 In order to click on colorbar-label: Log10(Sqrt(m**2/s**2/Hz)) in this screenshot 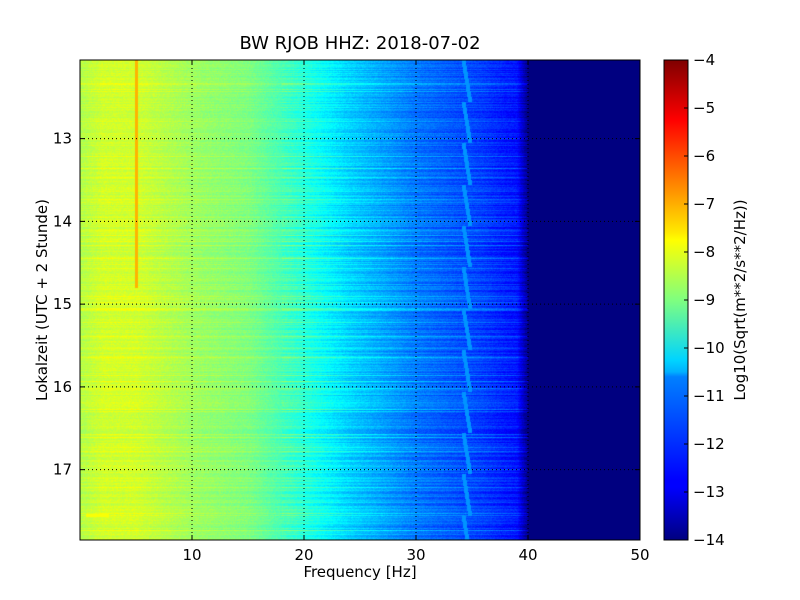, I will do `click(740, 299)`.